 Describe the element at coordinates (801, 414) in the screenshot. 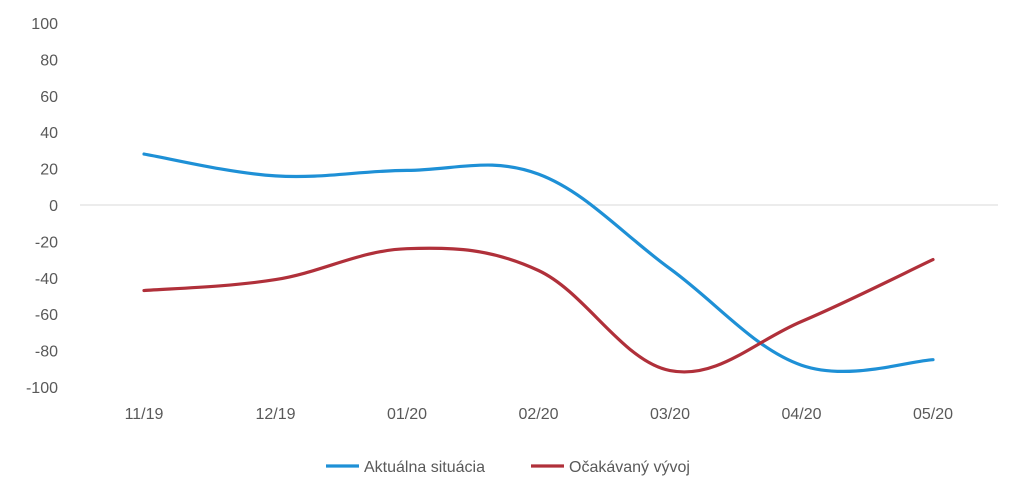

I see `x-tick-label: 04/20` at that location.